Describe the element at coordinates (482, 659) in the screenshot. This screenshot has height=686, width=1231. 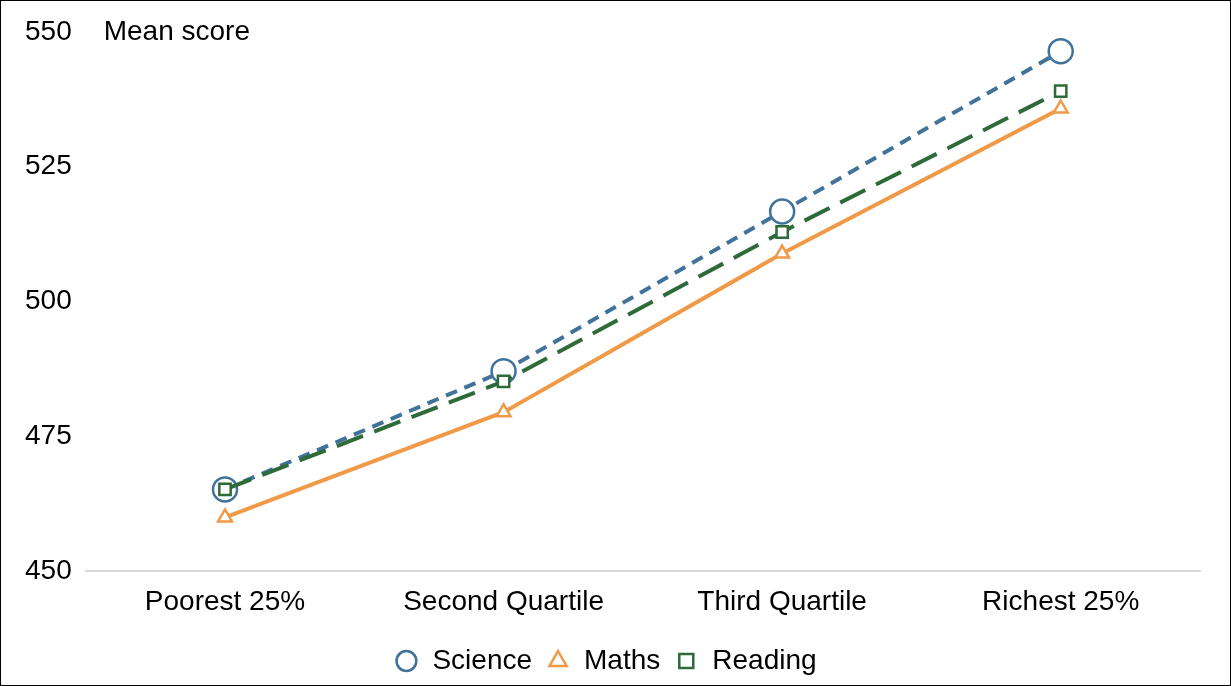
I see `legend-label: Science` at that location.